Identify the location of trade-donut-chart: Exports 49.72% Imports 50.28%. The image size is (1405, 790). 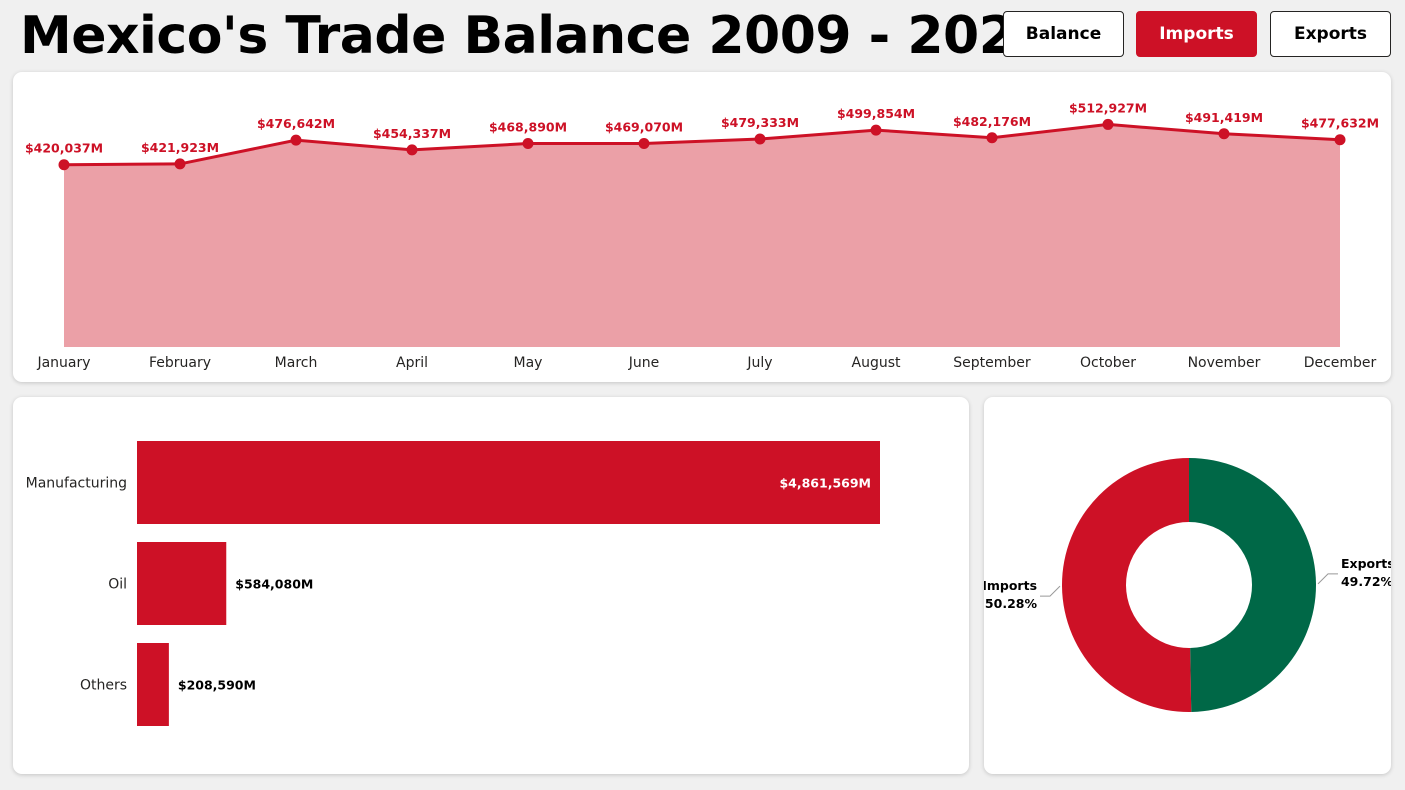
(1188, 585).